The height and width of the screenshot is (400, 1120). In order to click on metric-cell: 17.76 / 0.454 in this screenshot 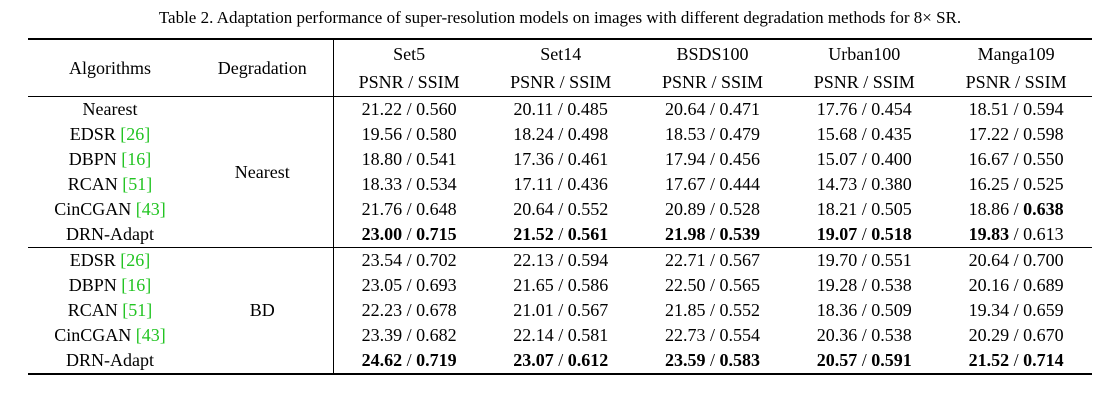, I will do `click(864, 110)`.